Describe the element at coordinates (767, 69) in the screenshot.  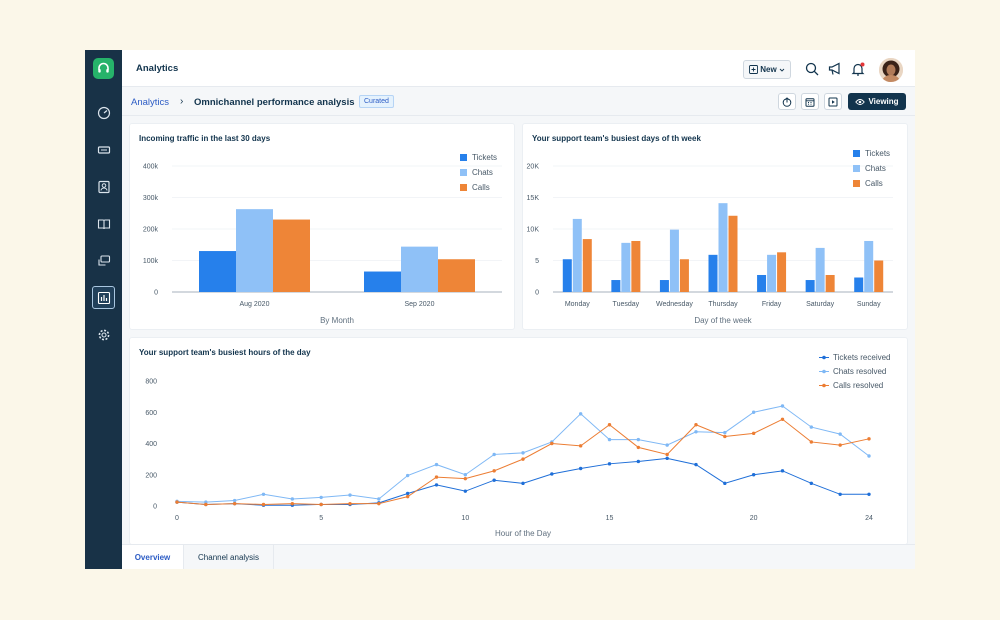
I see `new-button: New` at that location.